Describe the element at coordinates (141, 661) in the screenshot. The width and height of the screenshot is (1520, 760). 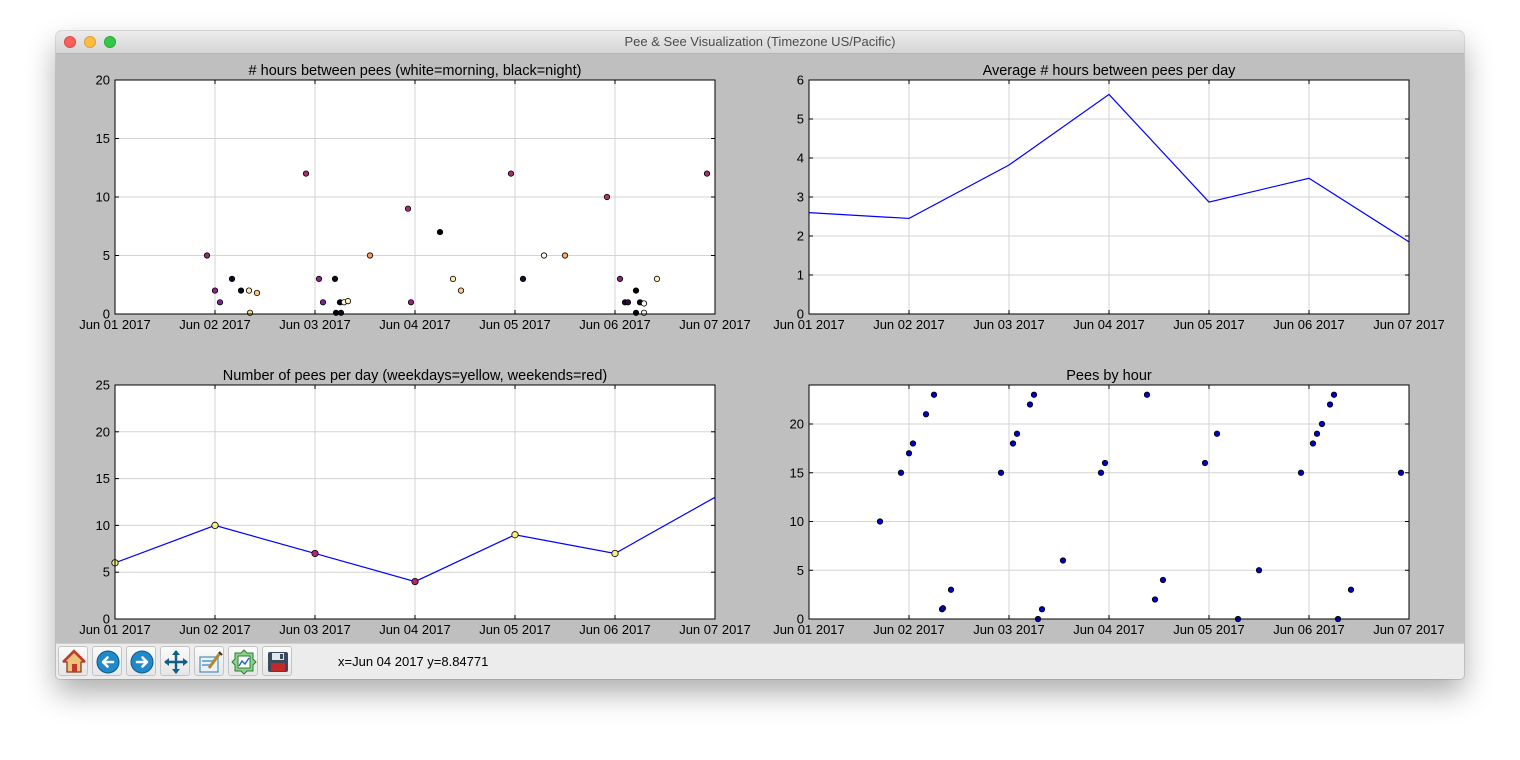
I see `forward-button` at that location.